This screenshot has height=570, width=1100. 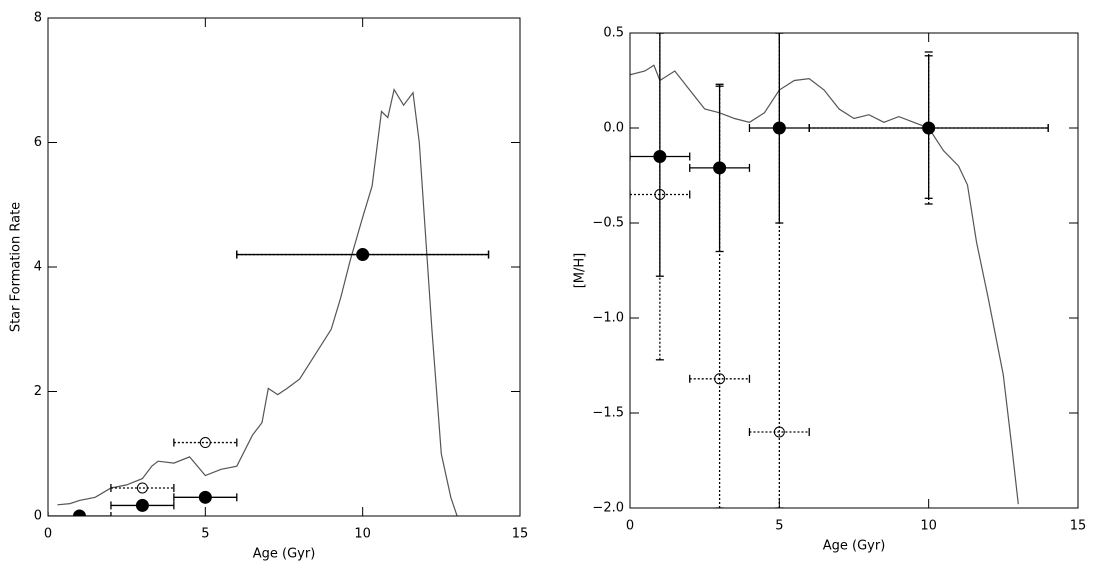 What do you see at coordinates (38, 516) in the screenshot?
I see `y-tick-label: 0` at bounding box center [38, 516].